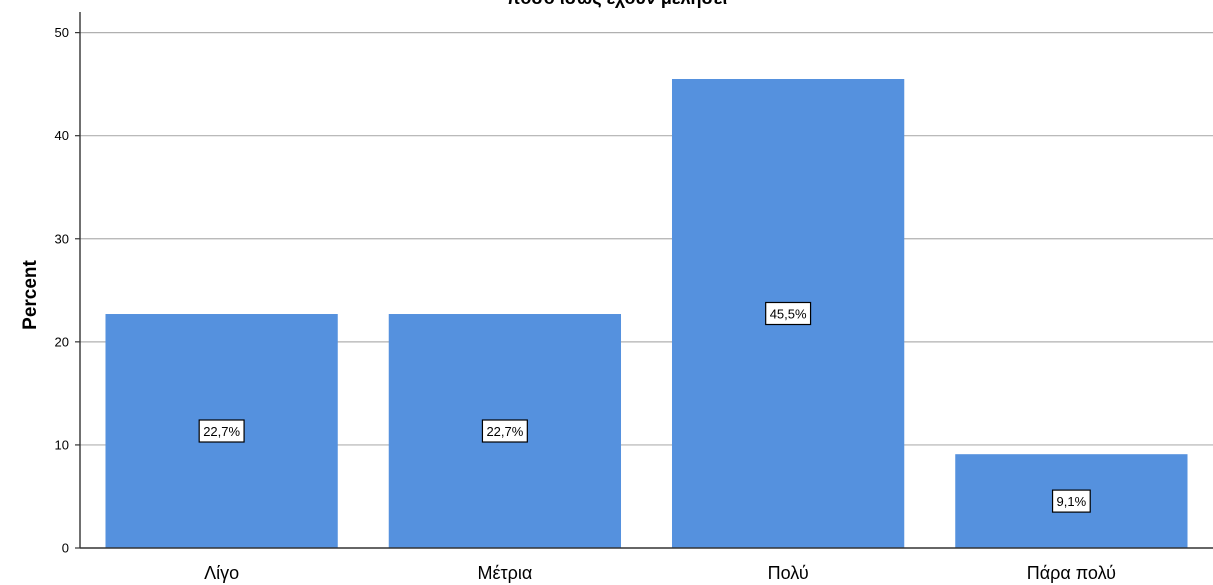 This screenshot has width=1213, height=585. Describe the element at coordinates (62, 32) in the screenshot. I see `y-tick-label: 50` at that location.